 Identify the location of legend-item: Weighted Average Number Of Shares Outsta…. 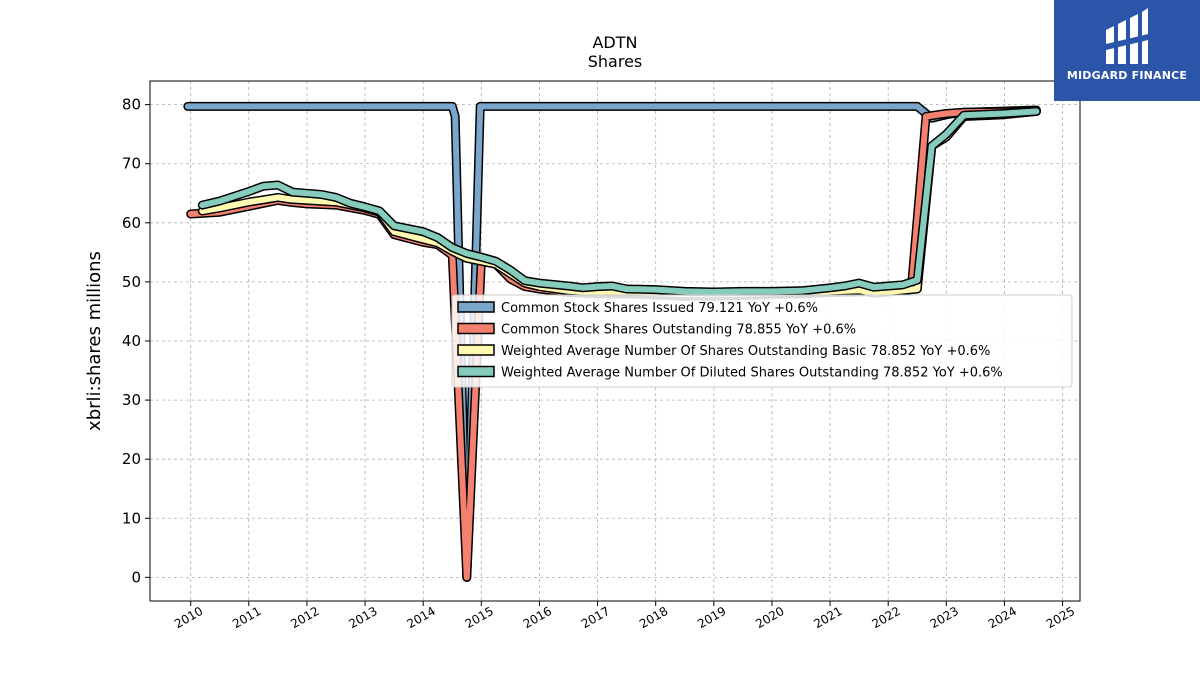
(723, 351).